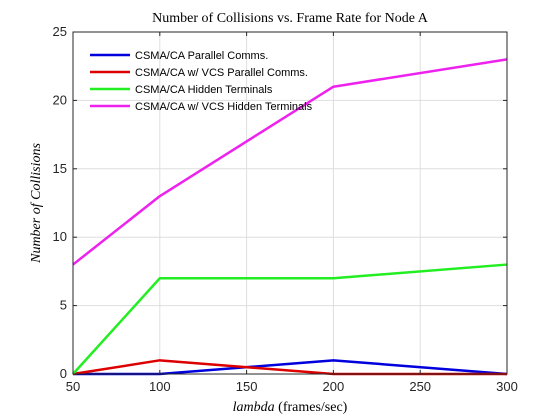 The width and height of the screenshot is (560, 420). Describe the element at coordinates (247, 386) in the screenshot. I see `x-tick-label: 150` at that location.